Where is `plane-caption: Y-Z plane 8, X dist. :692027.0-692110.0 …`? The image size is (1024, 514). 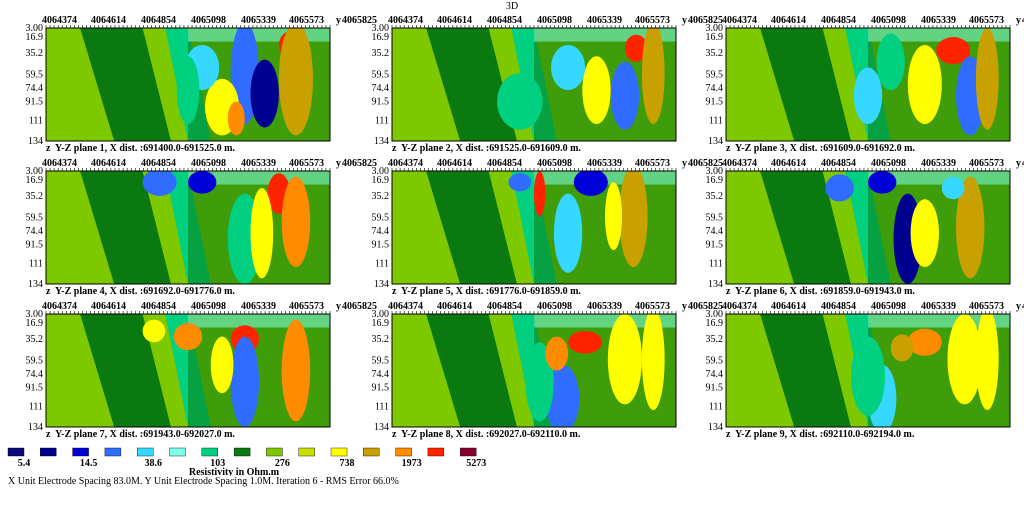
plane-caption: Y-Z plane 8, X dist. :692027.0-692110.0 … is located at coordinates (491, 434).